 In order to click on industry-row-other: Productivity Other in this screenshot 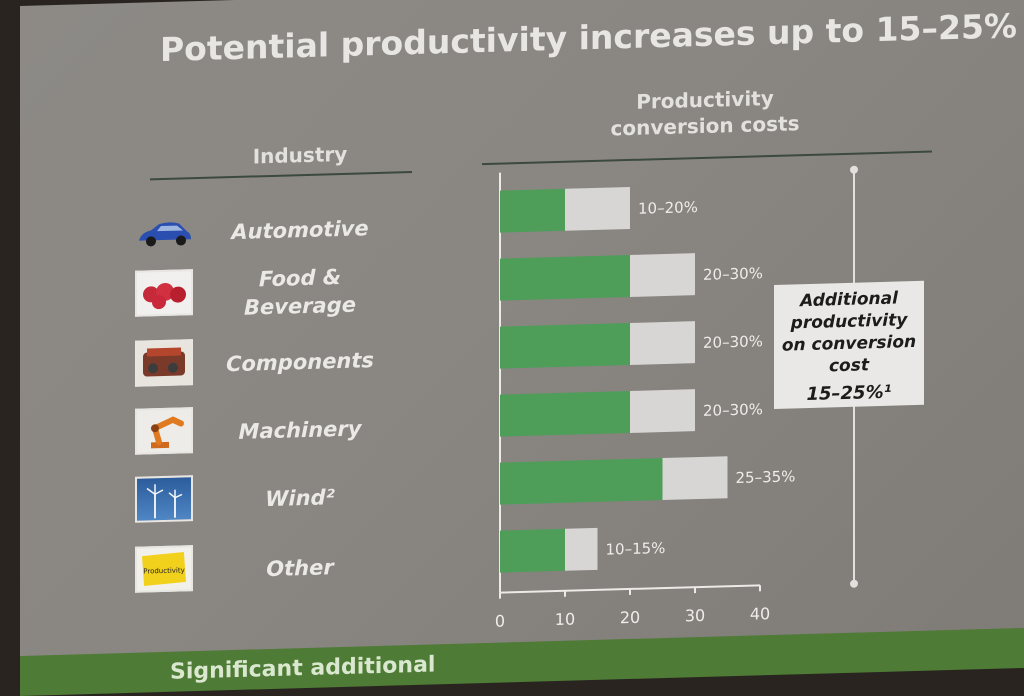, I will do `click(270, 569)`.